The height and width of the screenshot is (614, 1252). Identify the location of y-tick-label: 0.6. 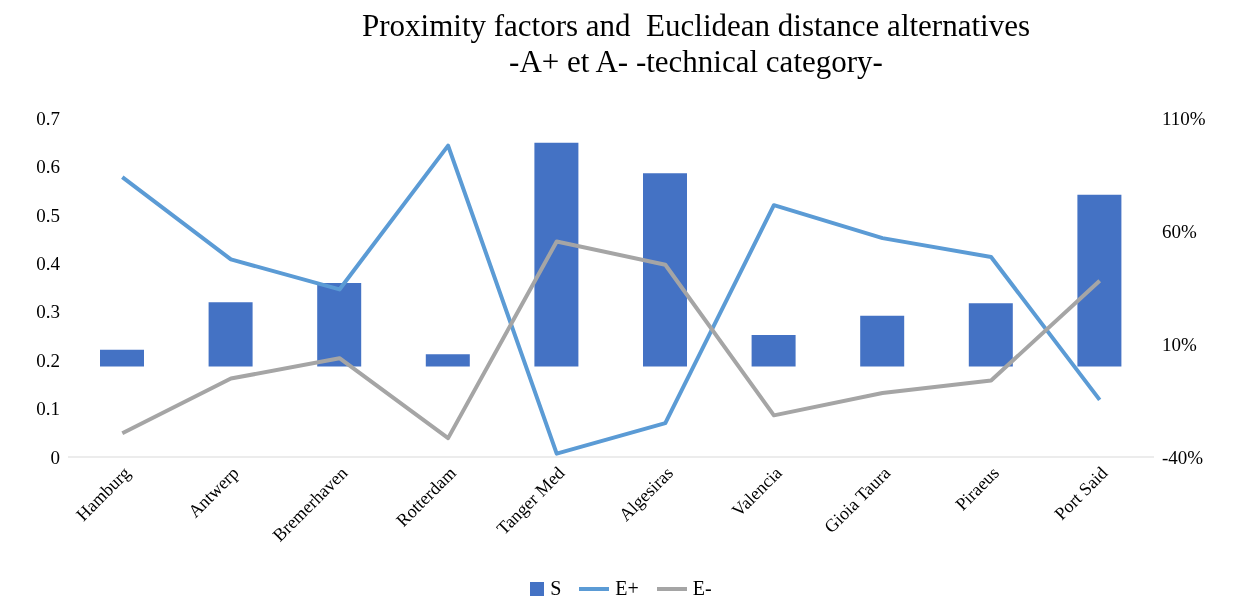
(48, 167).